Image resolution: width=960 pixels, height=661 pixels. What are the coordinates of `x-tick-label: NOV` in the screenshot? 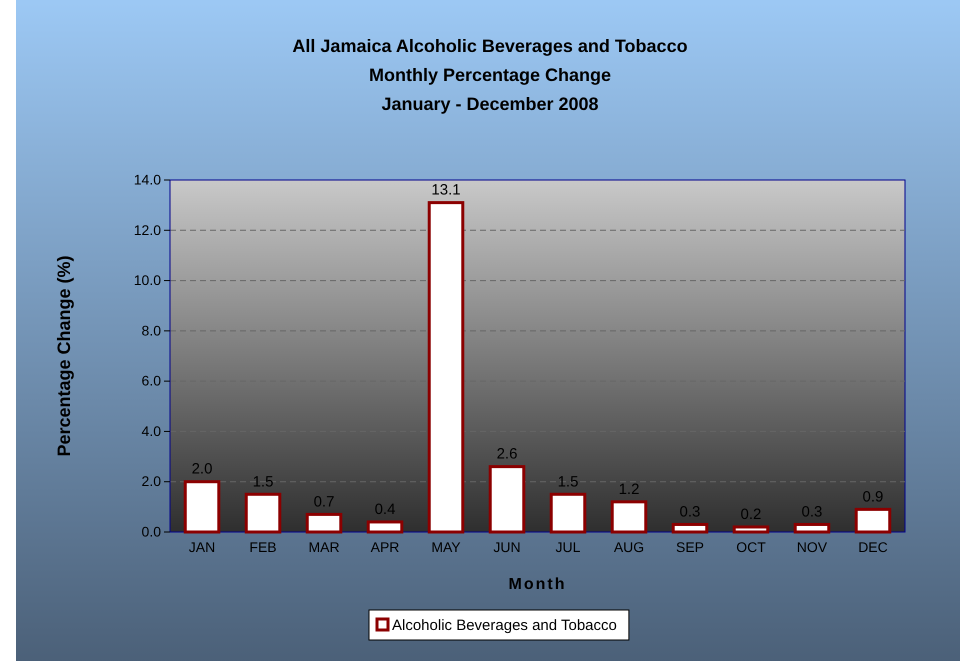 It's located at (812, 546).